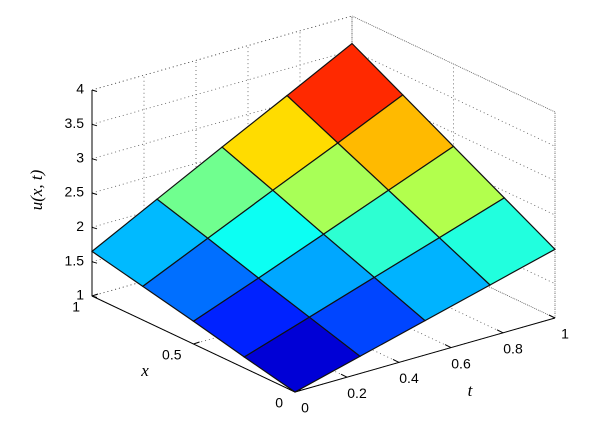 The width and height of the screenshot is (600, 438). What do you see at coordinates (75, 123) in the screenshot?
I see `z-tick-label: 3.5` at bounding box center [75, 123].